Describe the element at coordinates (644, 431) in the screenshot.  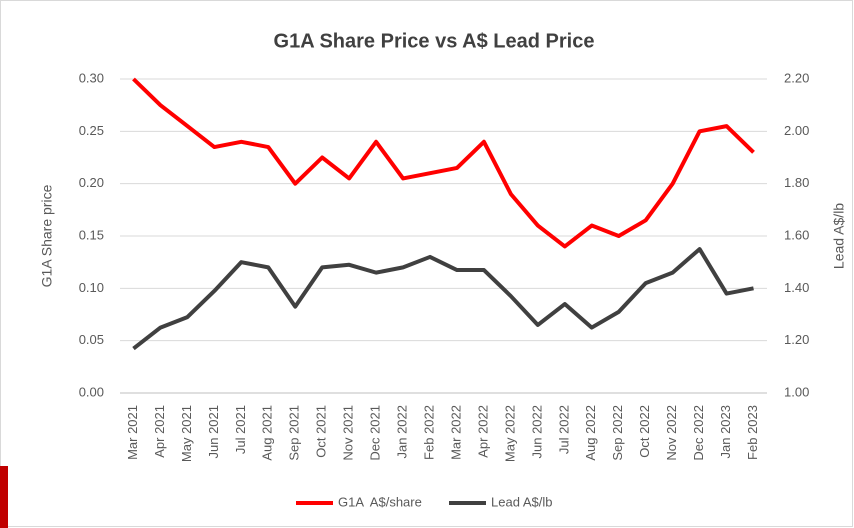
I see `x-tick-label: Oct 2022` at that location.